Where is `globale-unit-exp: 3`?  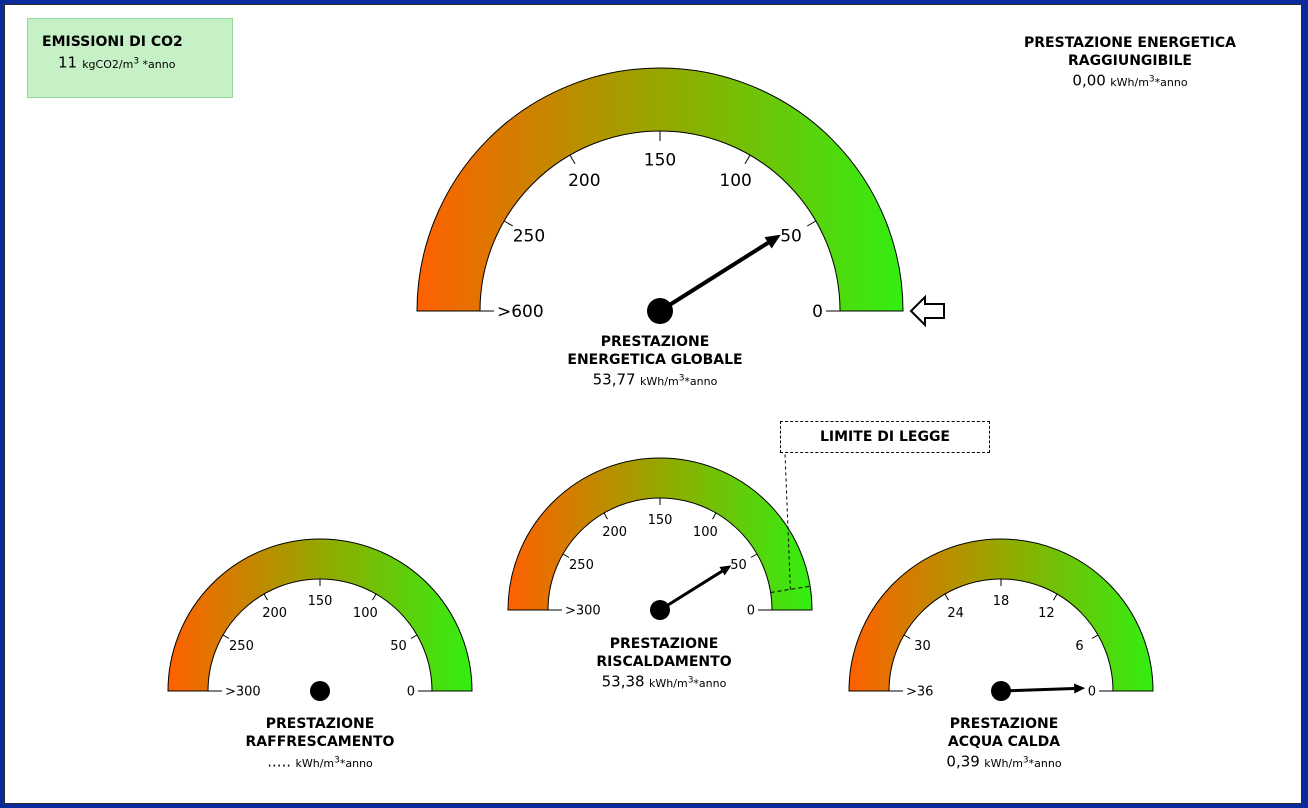
globale-unit-exp: 3 is located at coordinates (681, 378).